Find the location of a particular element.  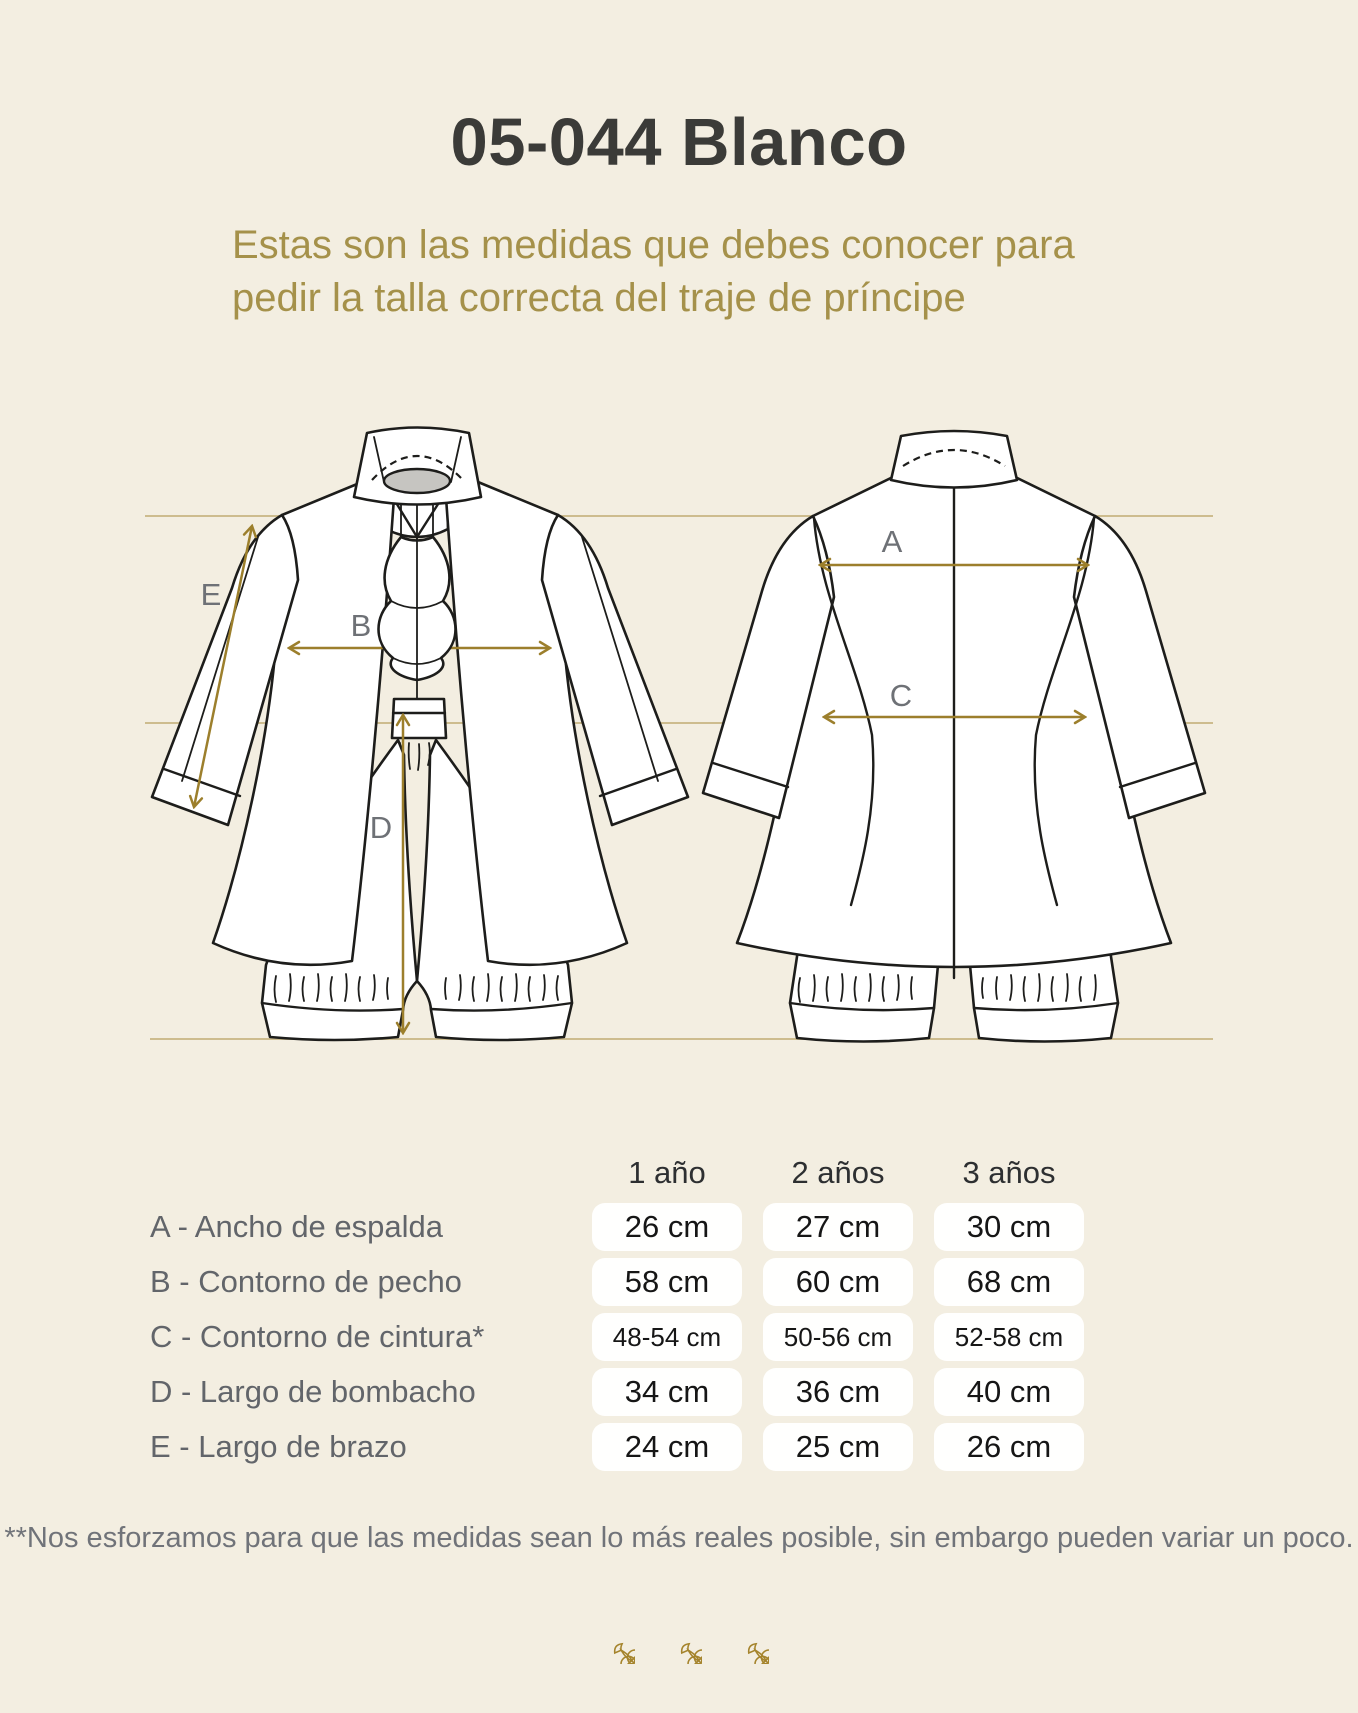

back-bombacho-right-leg is located at coordinates (1044, 995).